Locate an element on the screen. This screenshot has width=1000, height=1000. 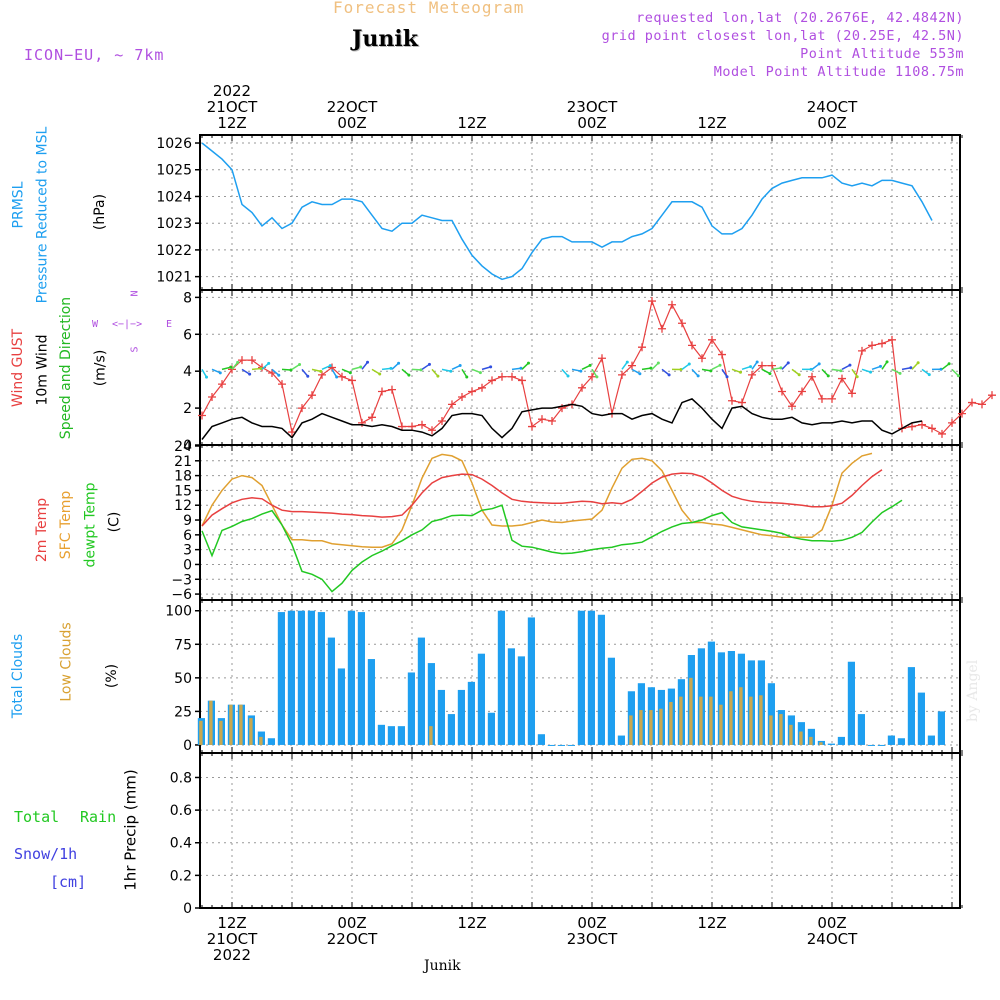
y-tick-label: 4 is located at coordinates (187, 372).